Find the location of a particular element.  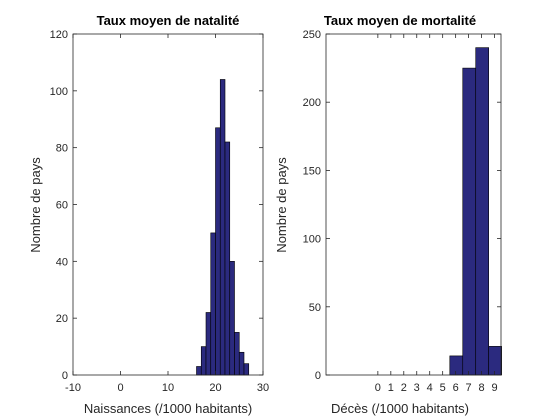

chart-title: Taux moyen de mortalité is located at coordinates (400, 20).